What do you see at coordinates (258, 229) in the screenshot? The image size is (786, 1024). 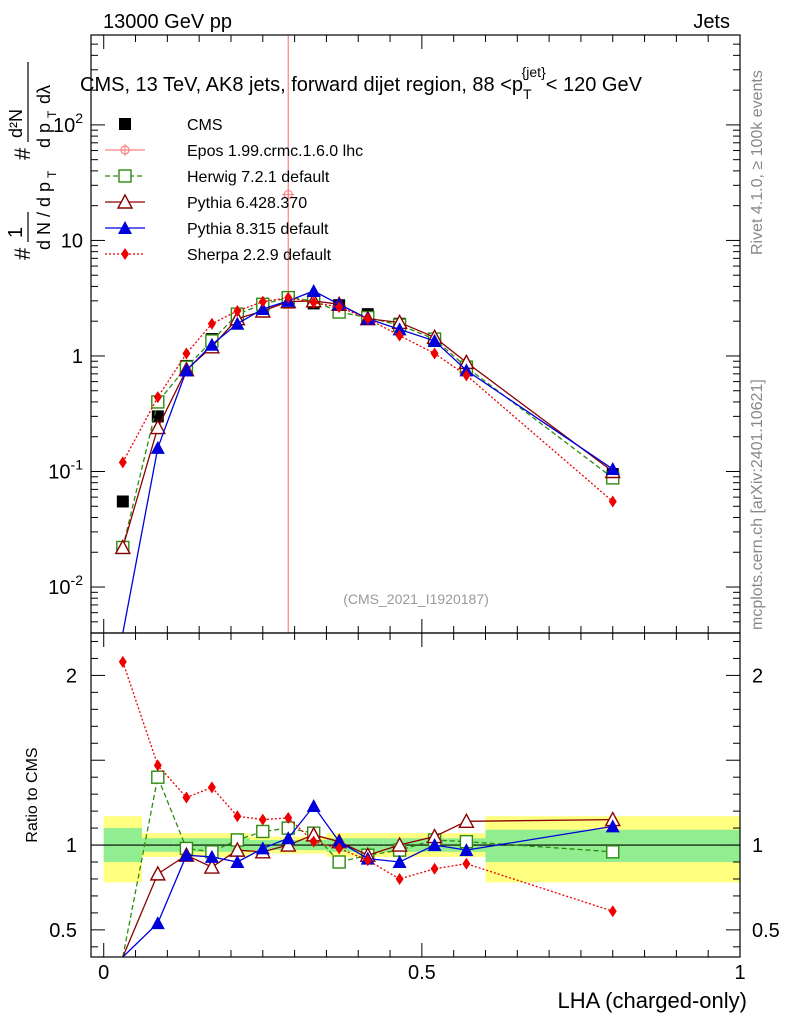 I see `legend-label: Pythia 8.315 default` at bounding box center [258, 229].